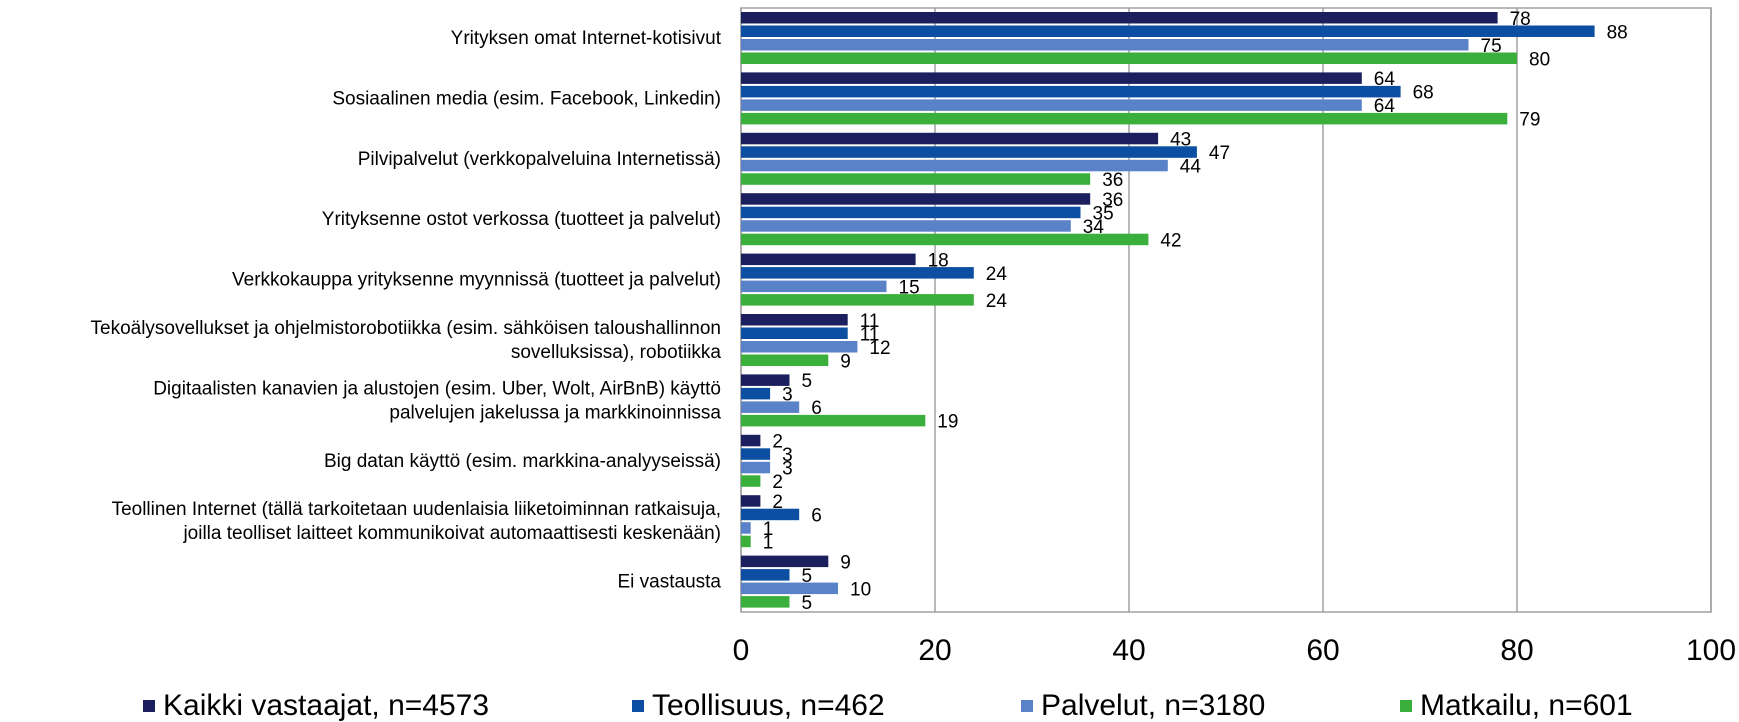  I want to click on value-label: 34, so click(1094, 227).